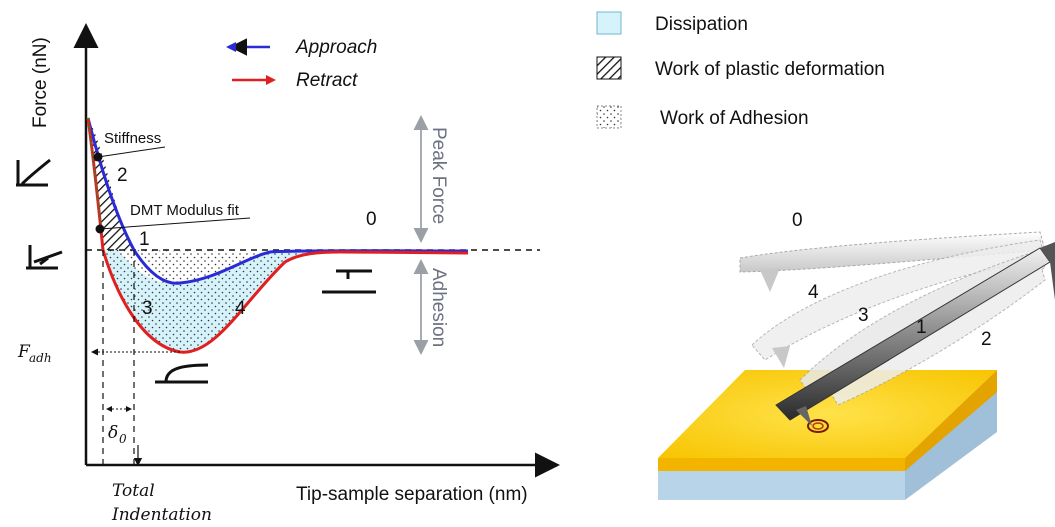  What do you see at coordinates (813, 292) in the screenshot?
I see `illus-label-4: 4` at bounding box center [813, 292].